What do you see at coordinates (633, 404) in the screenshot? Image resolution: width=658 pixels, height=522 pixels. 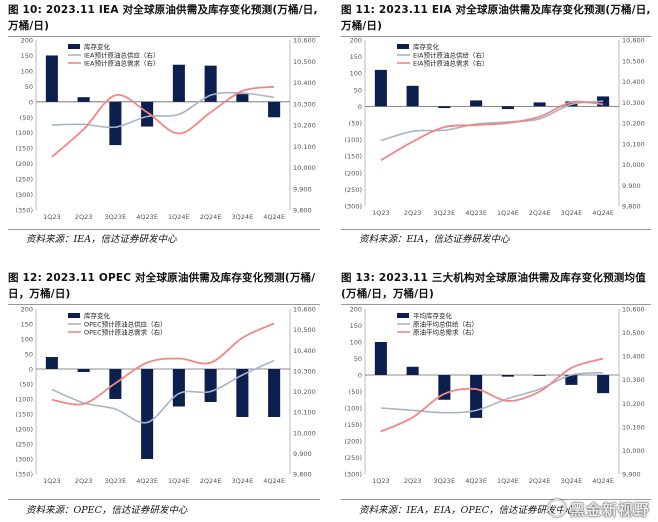 I see `right-tick-label: 10,200` at bounding box center [633, 404].